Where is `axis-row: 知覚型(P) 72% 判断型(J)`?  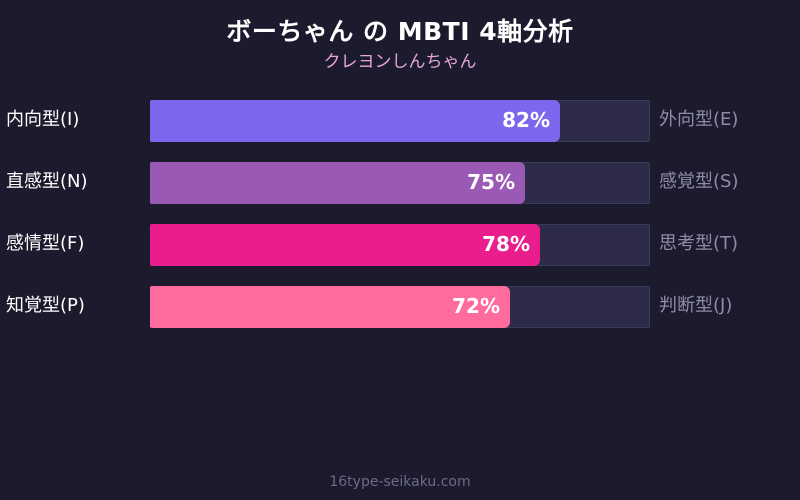 axis-row: 知覚型(P) 72% 判断型(J) is located at coordinates (400, 307).